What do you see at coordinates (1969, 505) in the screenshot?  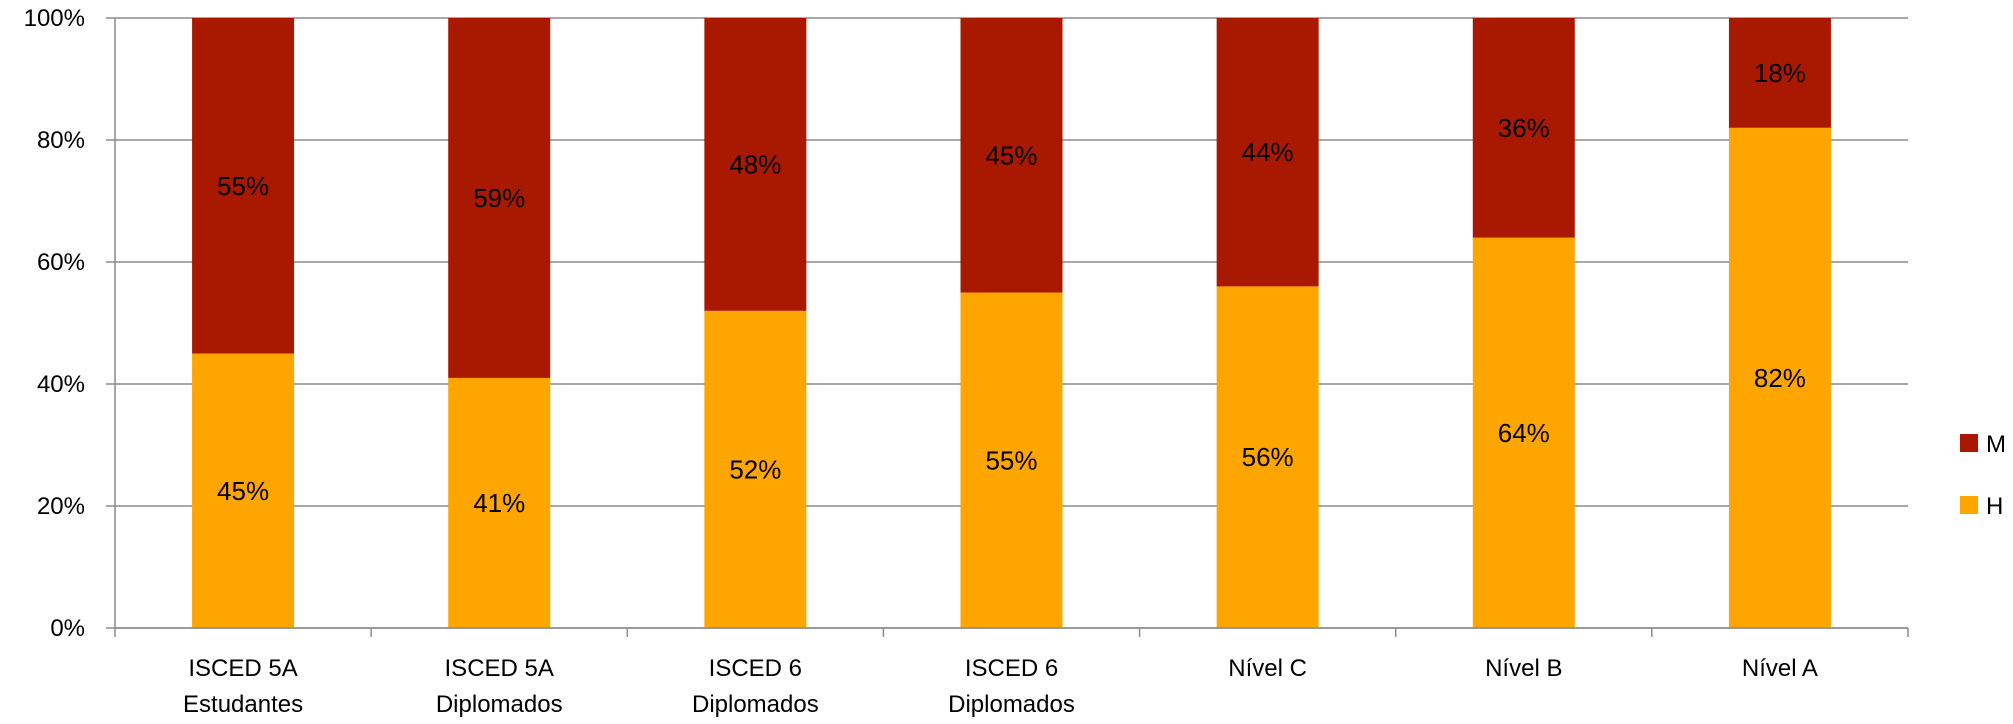 I see `legend-swatch-h` at bounding box center [1969, 505].